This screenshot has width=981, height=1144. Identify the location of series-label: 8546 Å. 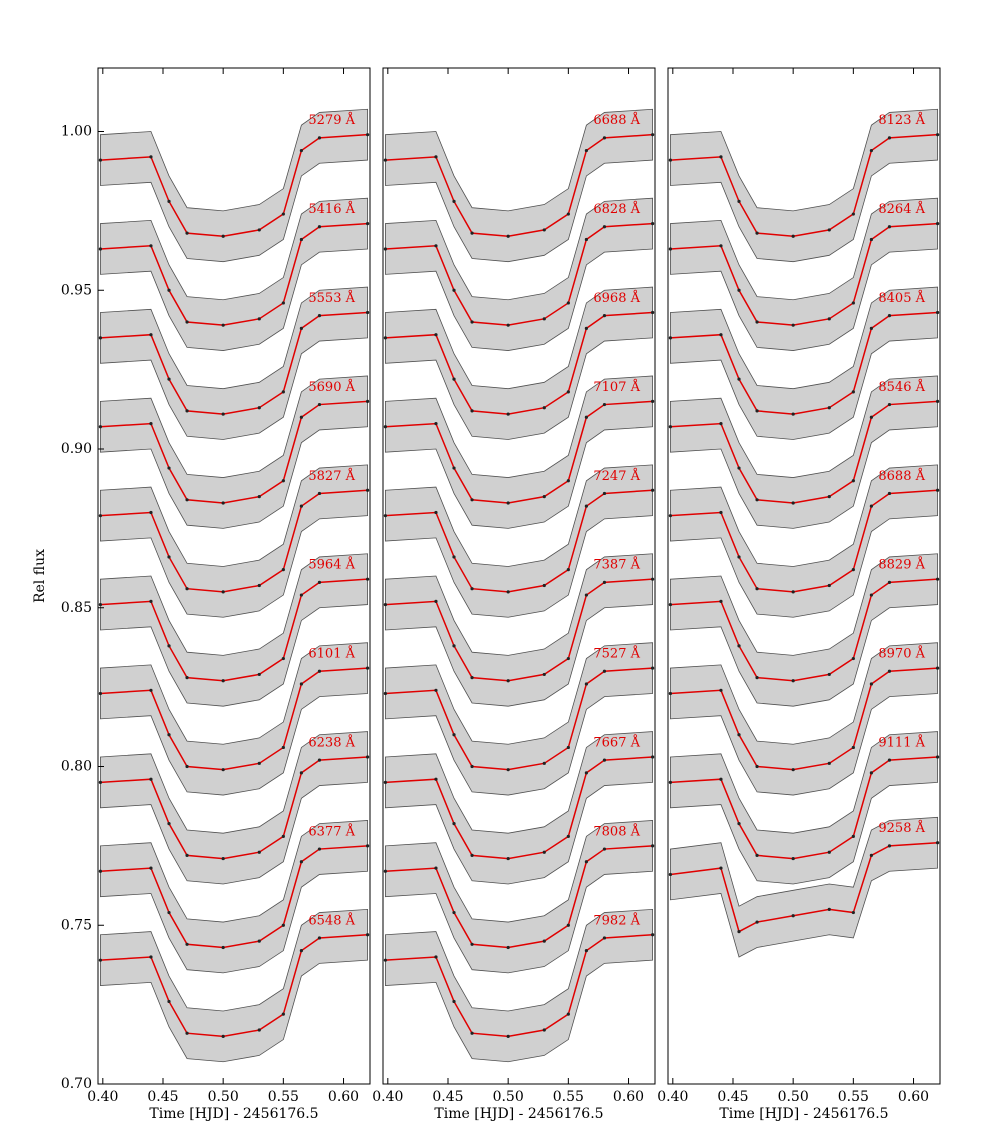
(901, 387).